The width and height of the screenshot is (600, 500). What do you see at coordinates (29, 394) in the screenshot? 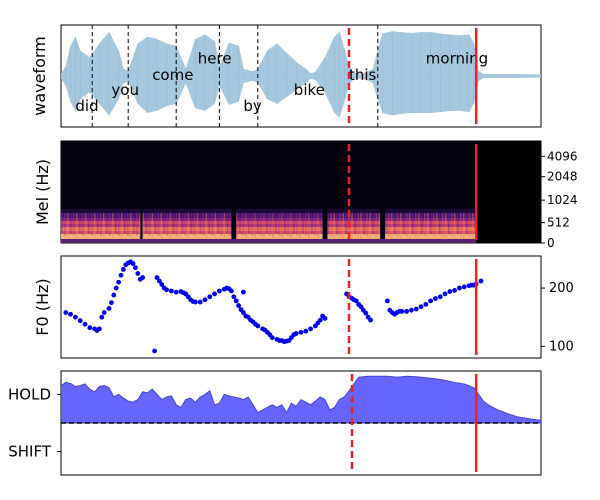
I see `turn-tick-label: HOLD` at bounding box center [29, 394].